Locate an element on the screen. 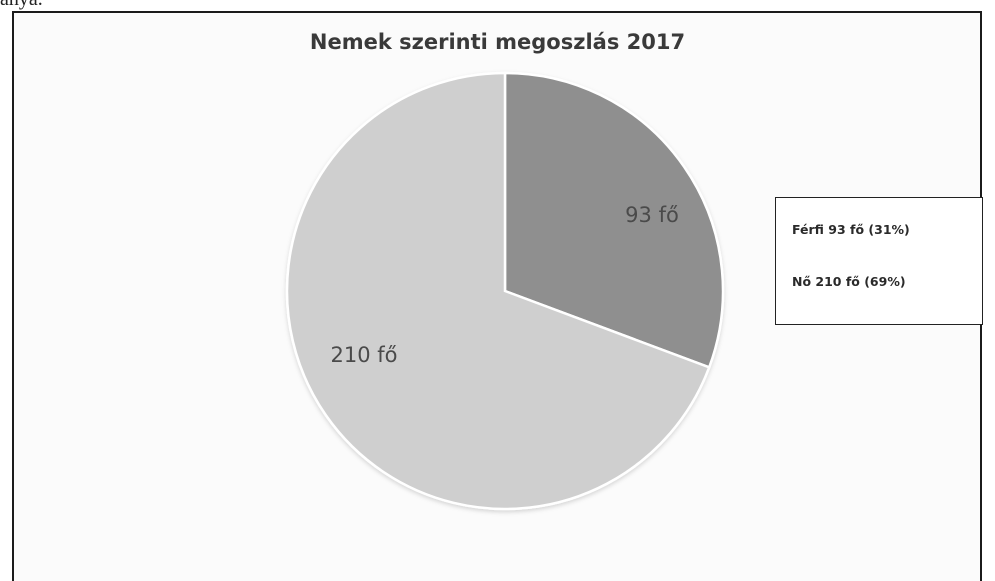 This screenshot has height=581, width=995. preceding-text: anya. is located at coordinates (21, 5).